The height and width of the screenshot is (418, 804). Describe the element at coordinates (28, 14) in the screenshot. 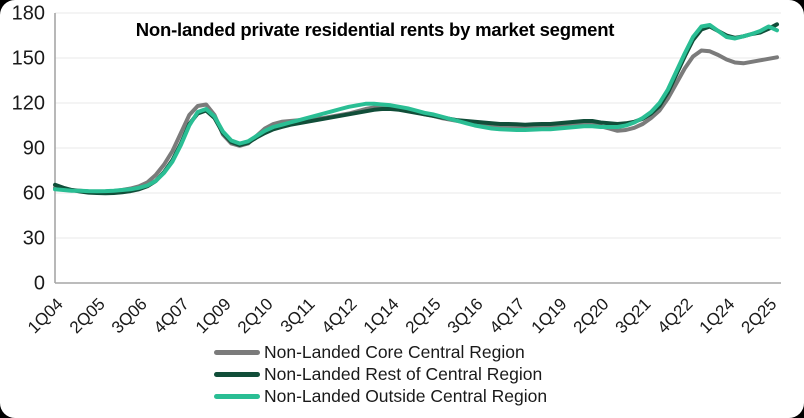

I see `y-tick-label-180: 180` at that location.